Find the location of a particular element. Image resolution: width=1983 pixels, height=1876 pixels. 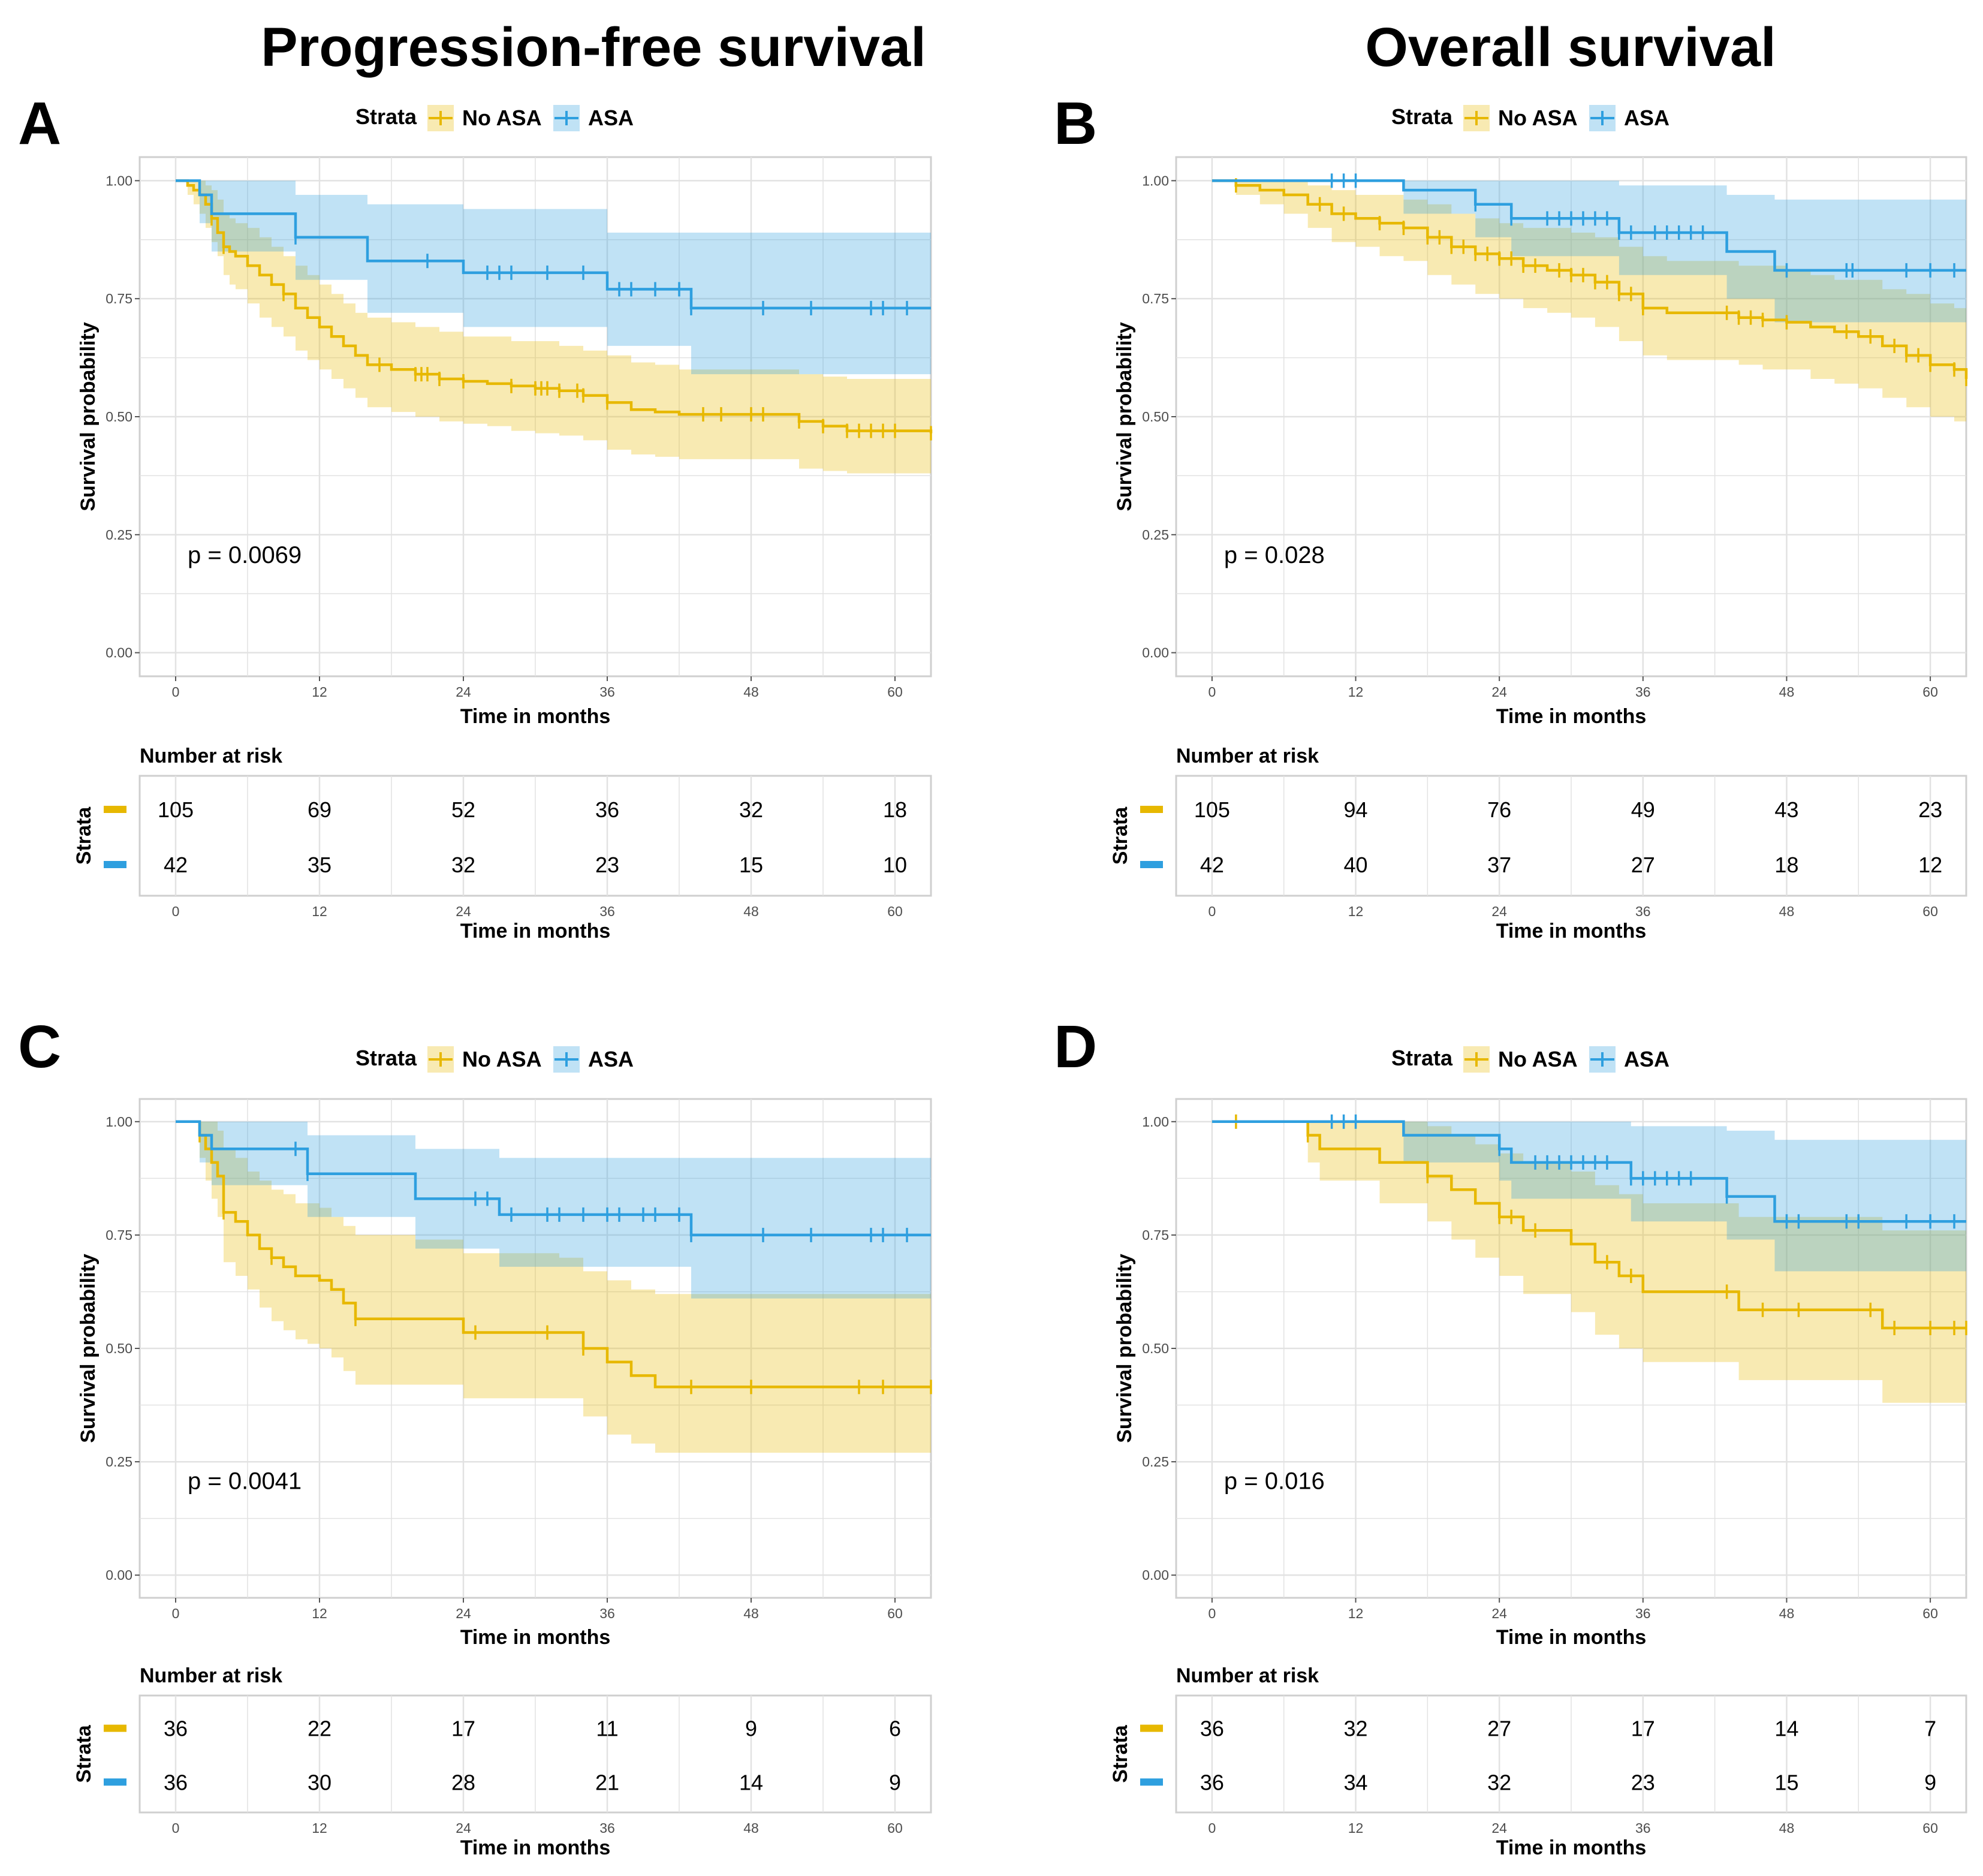

risk-count: 9 is located at coordinates (1930, 1782).